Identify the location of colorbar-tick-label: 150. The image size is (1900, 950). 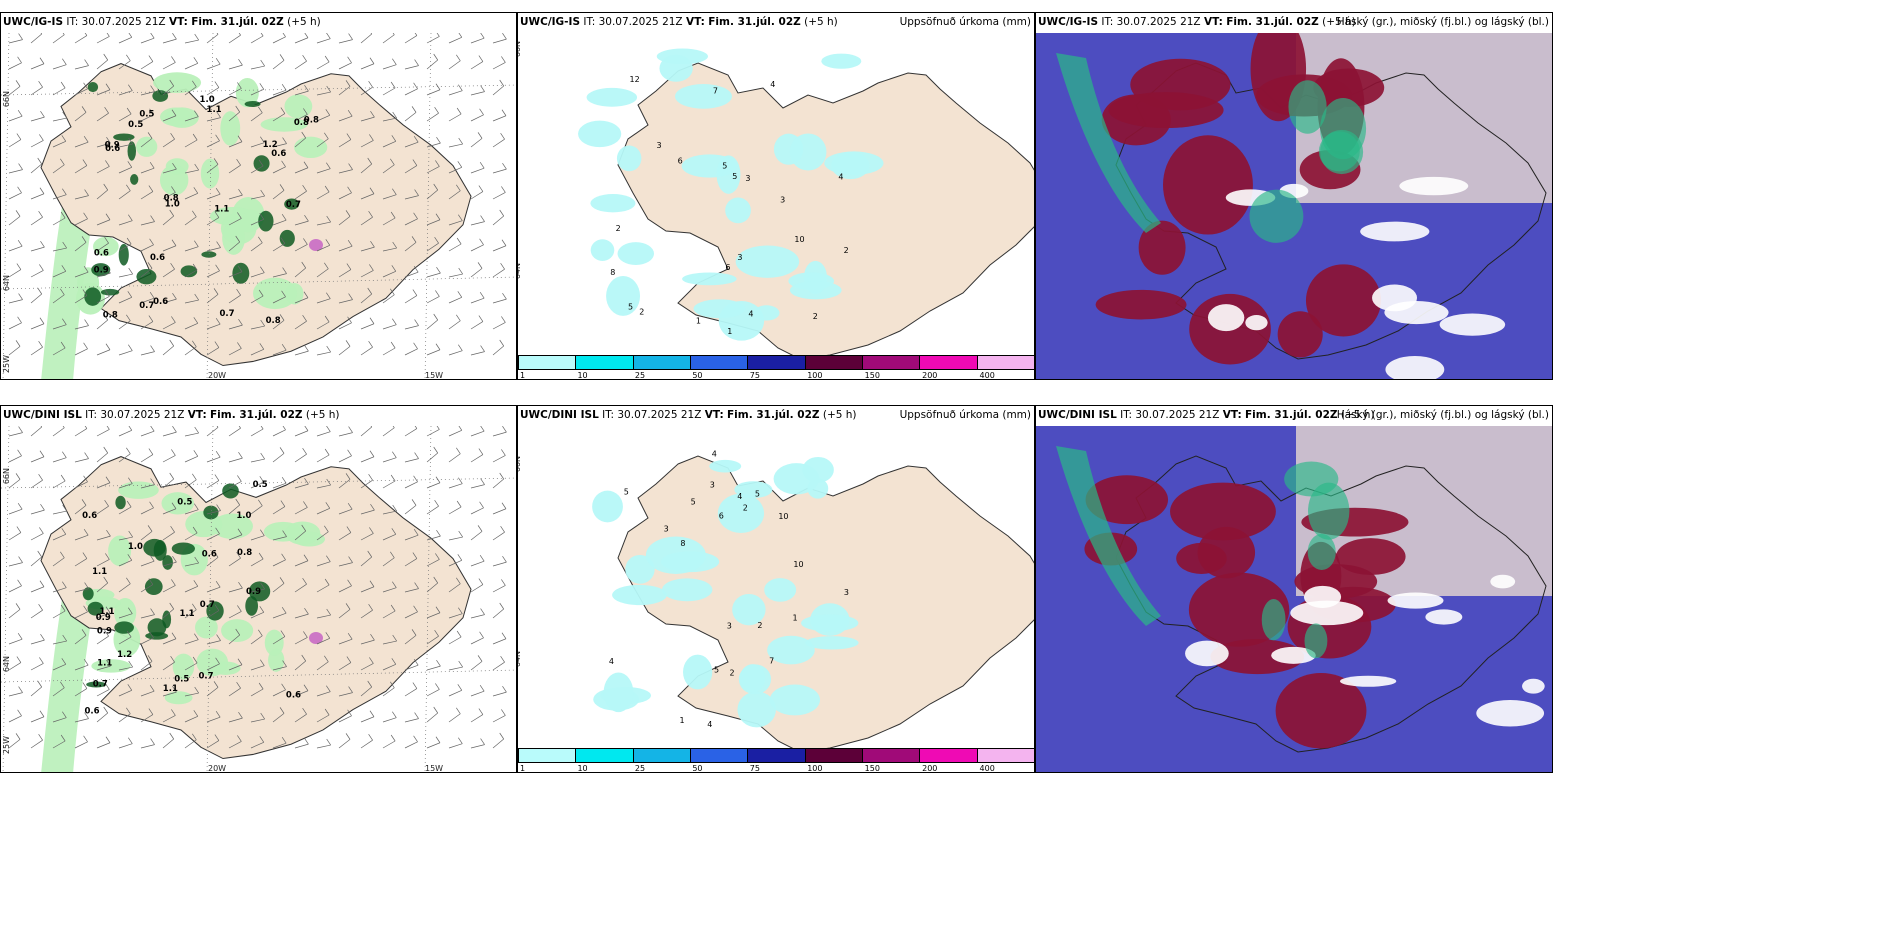
(872, 768).